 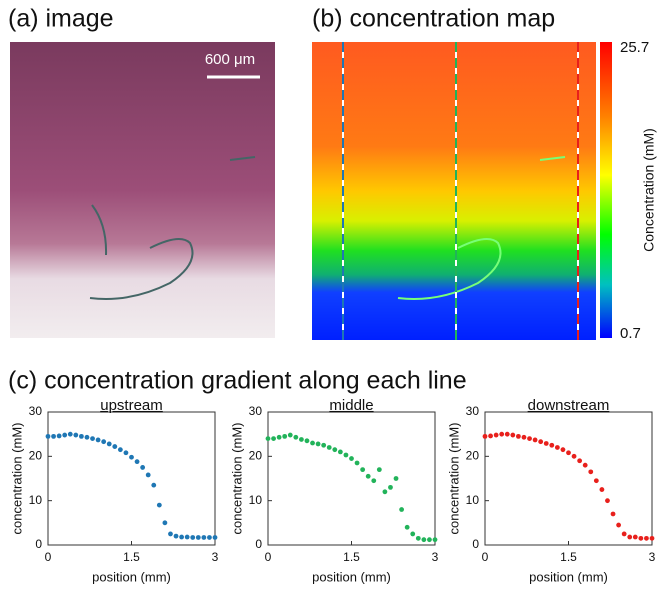 What do you see at coordinates (230, 59) in the screenshot?
I see `scale-label: 600 μm` at bounding box center [230, 59].